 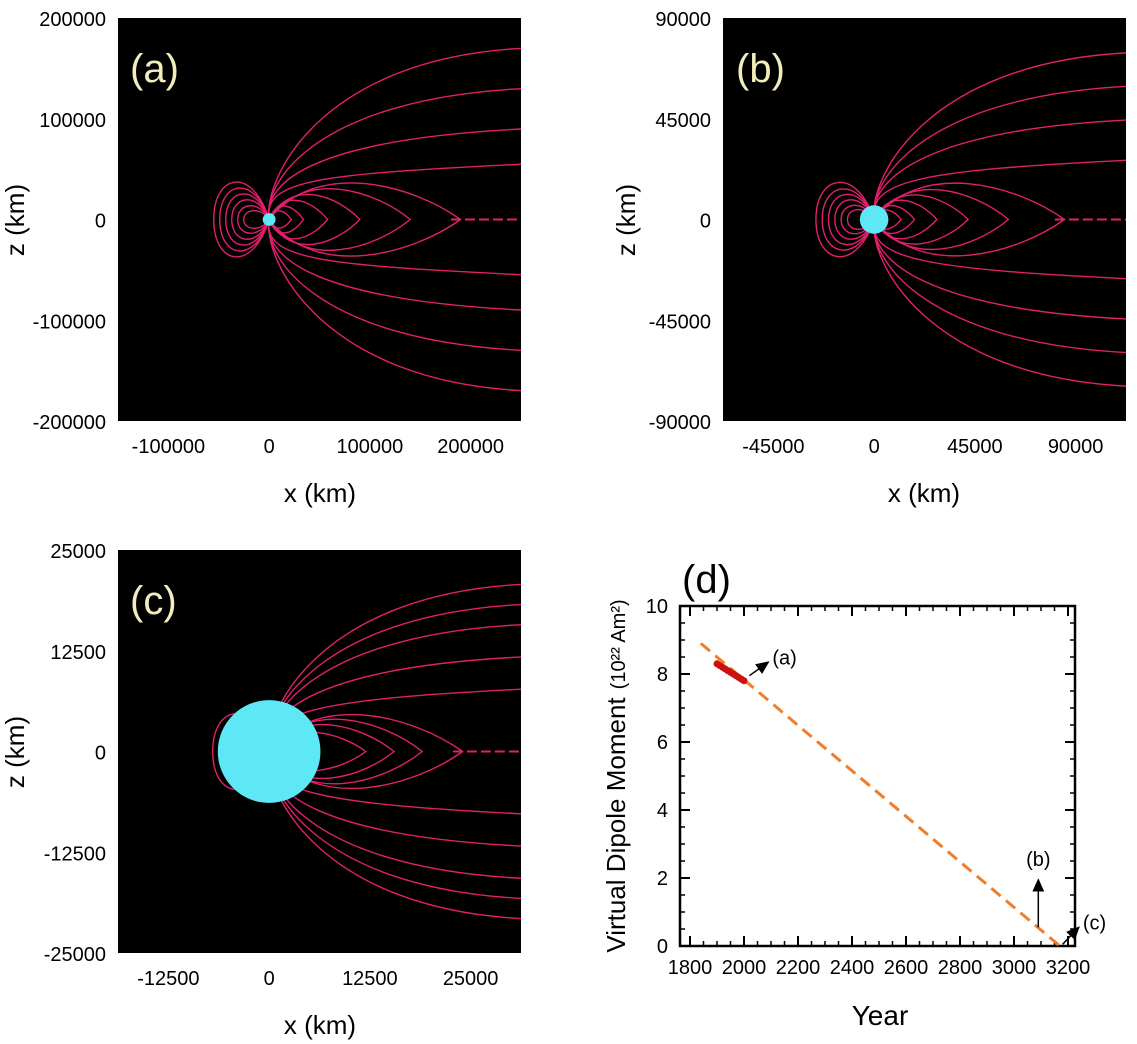 What do you see at coordinates (662, 879) in the screenshot?
I see `y-tick-label: 2` at bounding box center [662, 879].